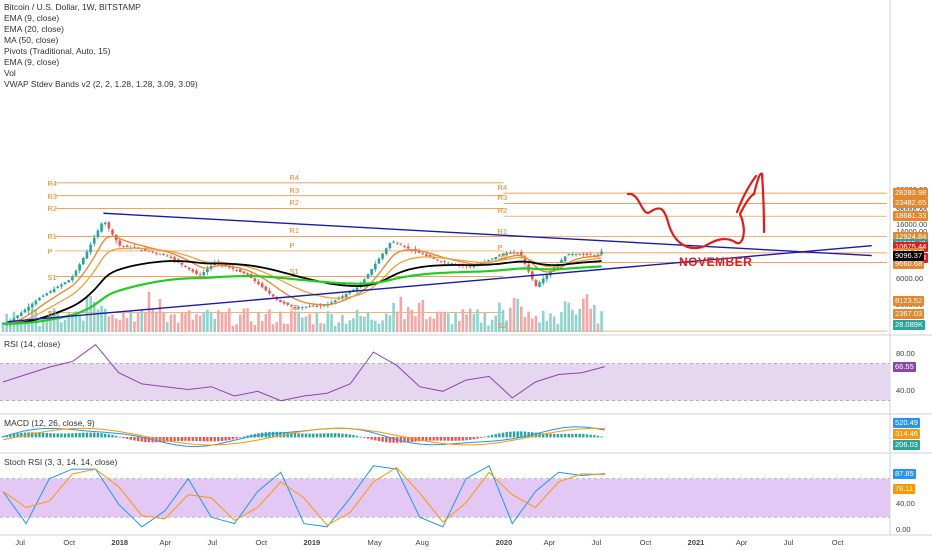 Image resolution: width=932 pixels, height=550 pixels. Describe the element at coordinates (49, 423) in the screenshot. I see `macd-pane-label: MACD (12, 26, close, 9)` at that location.